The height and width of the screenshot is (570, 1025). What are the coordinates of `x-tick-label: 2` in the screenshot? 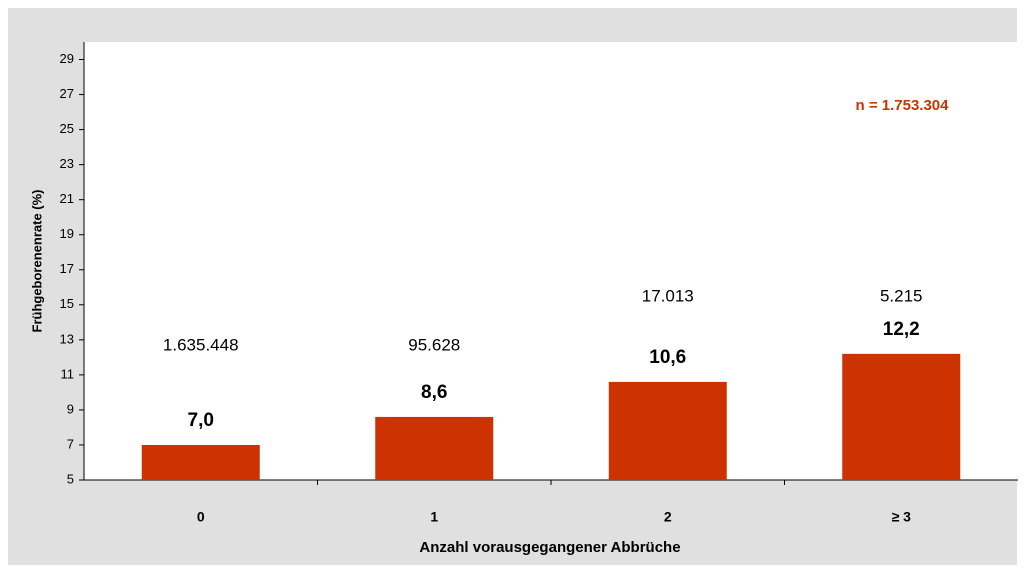 It's located at (668, 517).